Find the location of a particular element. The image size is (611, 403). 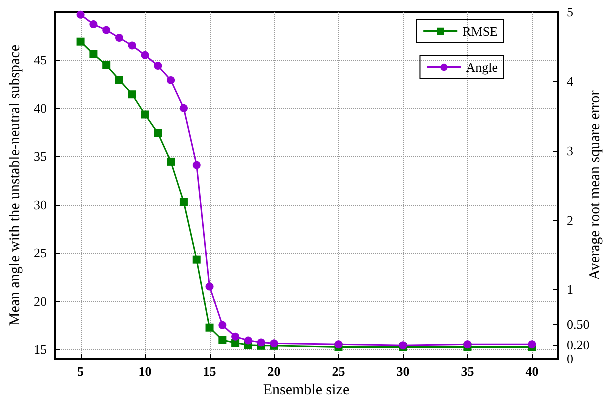

y2-tick-label: 0 is located at coordinates (570, 359).